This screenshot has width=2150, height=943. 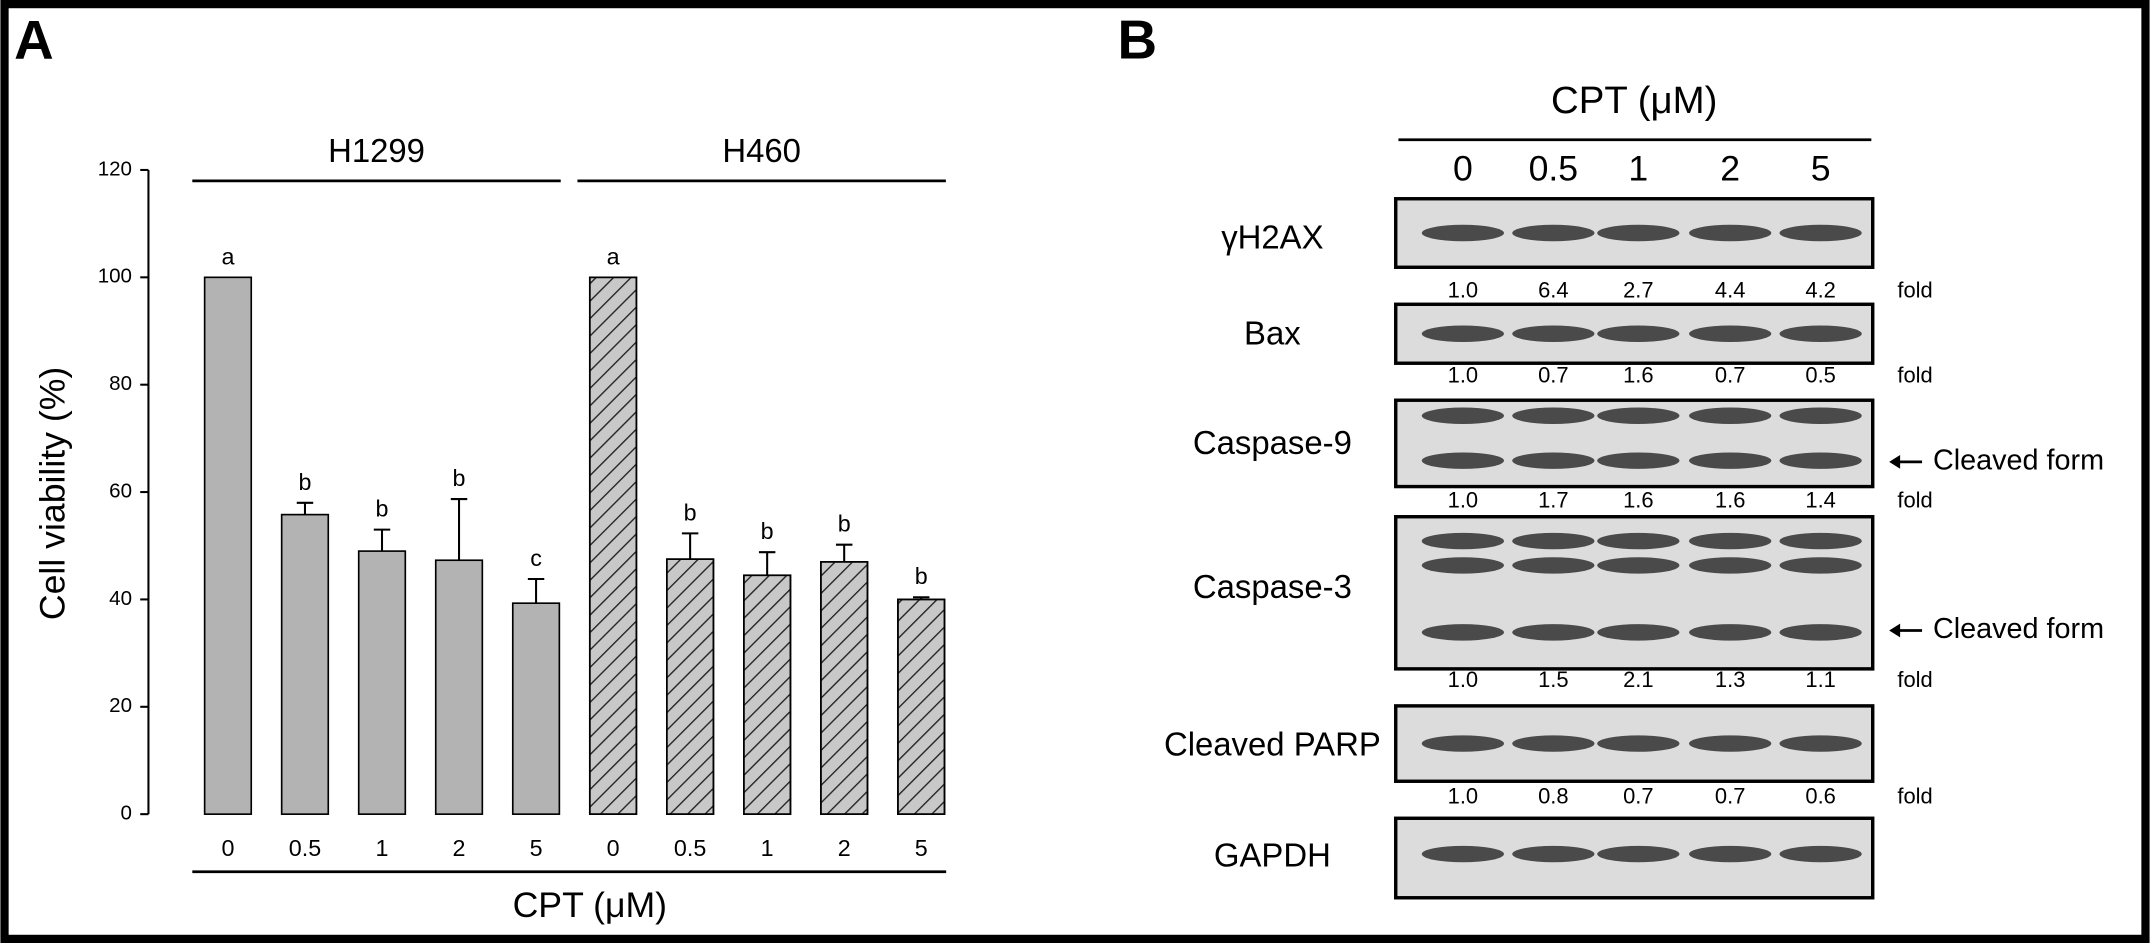 What do you see at coordinates (1895, 630) in the screenshot?
I see `arrow-head` at bounding box center [1895, 630].